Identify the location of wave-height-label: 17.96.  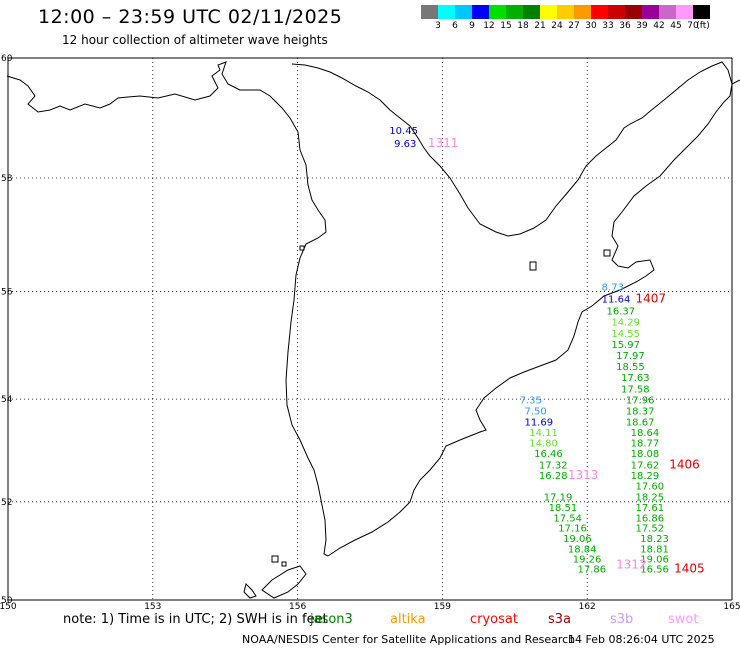
(640, 400).